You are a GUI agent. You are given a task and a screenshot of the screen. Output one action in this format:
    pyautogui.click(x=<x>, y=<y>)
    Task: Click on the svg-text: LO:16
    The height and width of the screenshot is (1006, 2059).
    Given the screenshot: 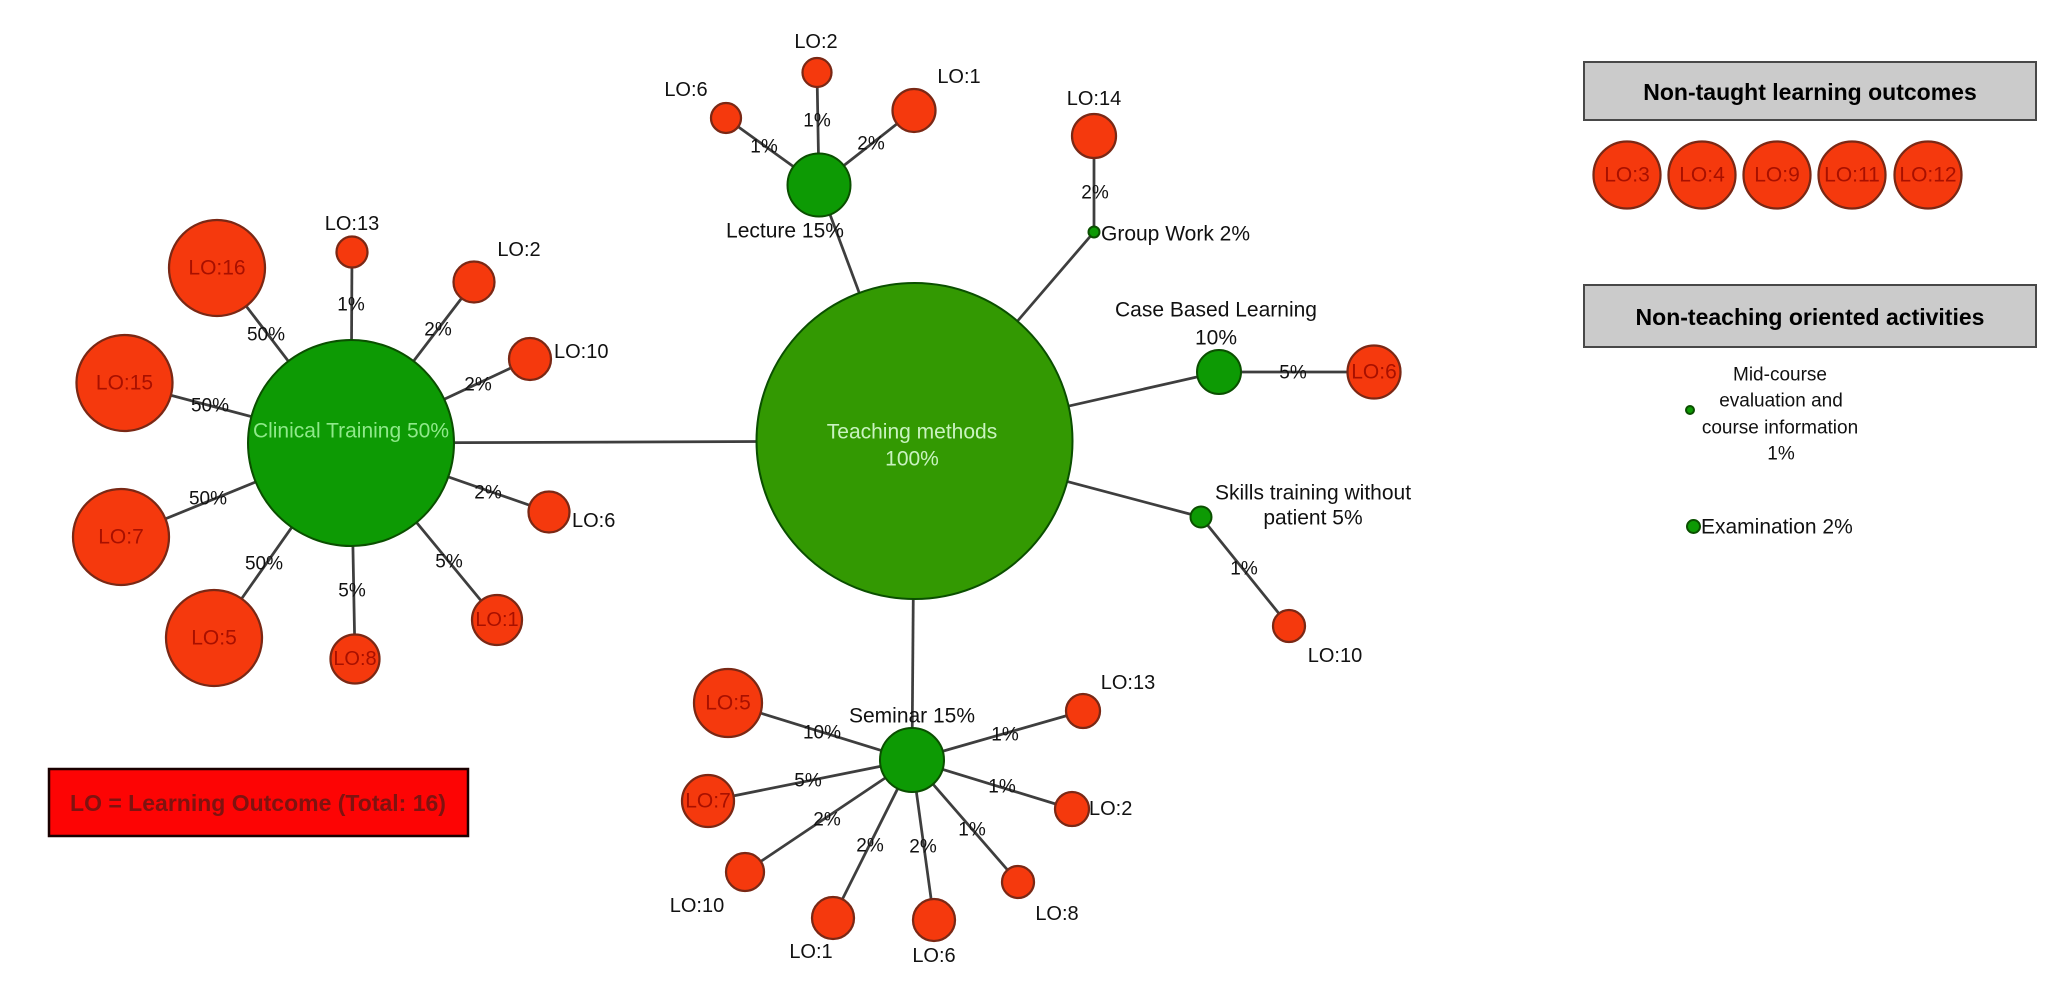 What is the action you would take?
    pyautogui.click(x=216, y=268)
    